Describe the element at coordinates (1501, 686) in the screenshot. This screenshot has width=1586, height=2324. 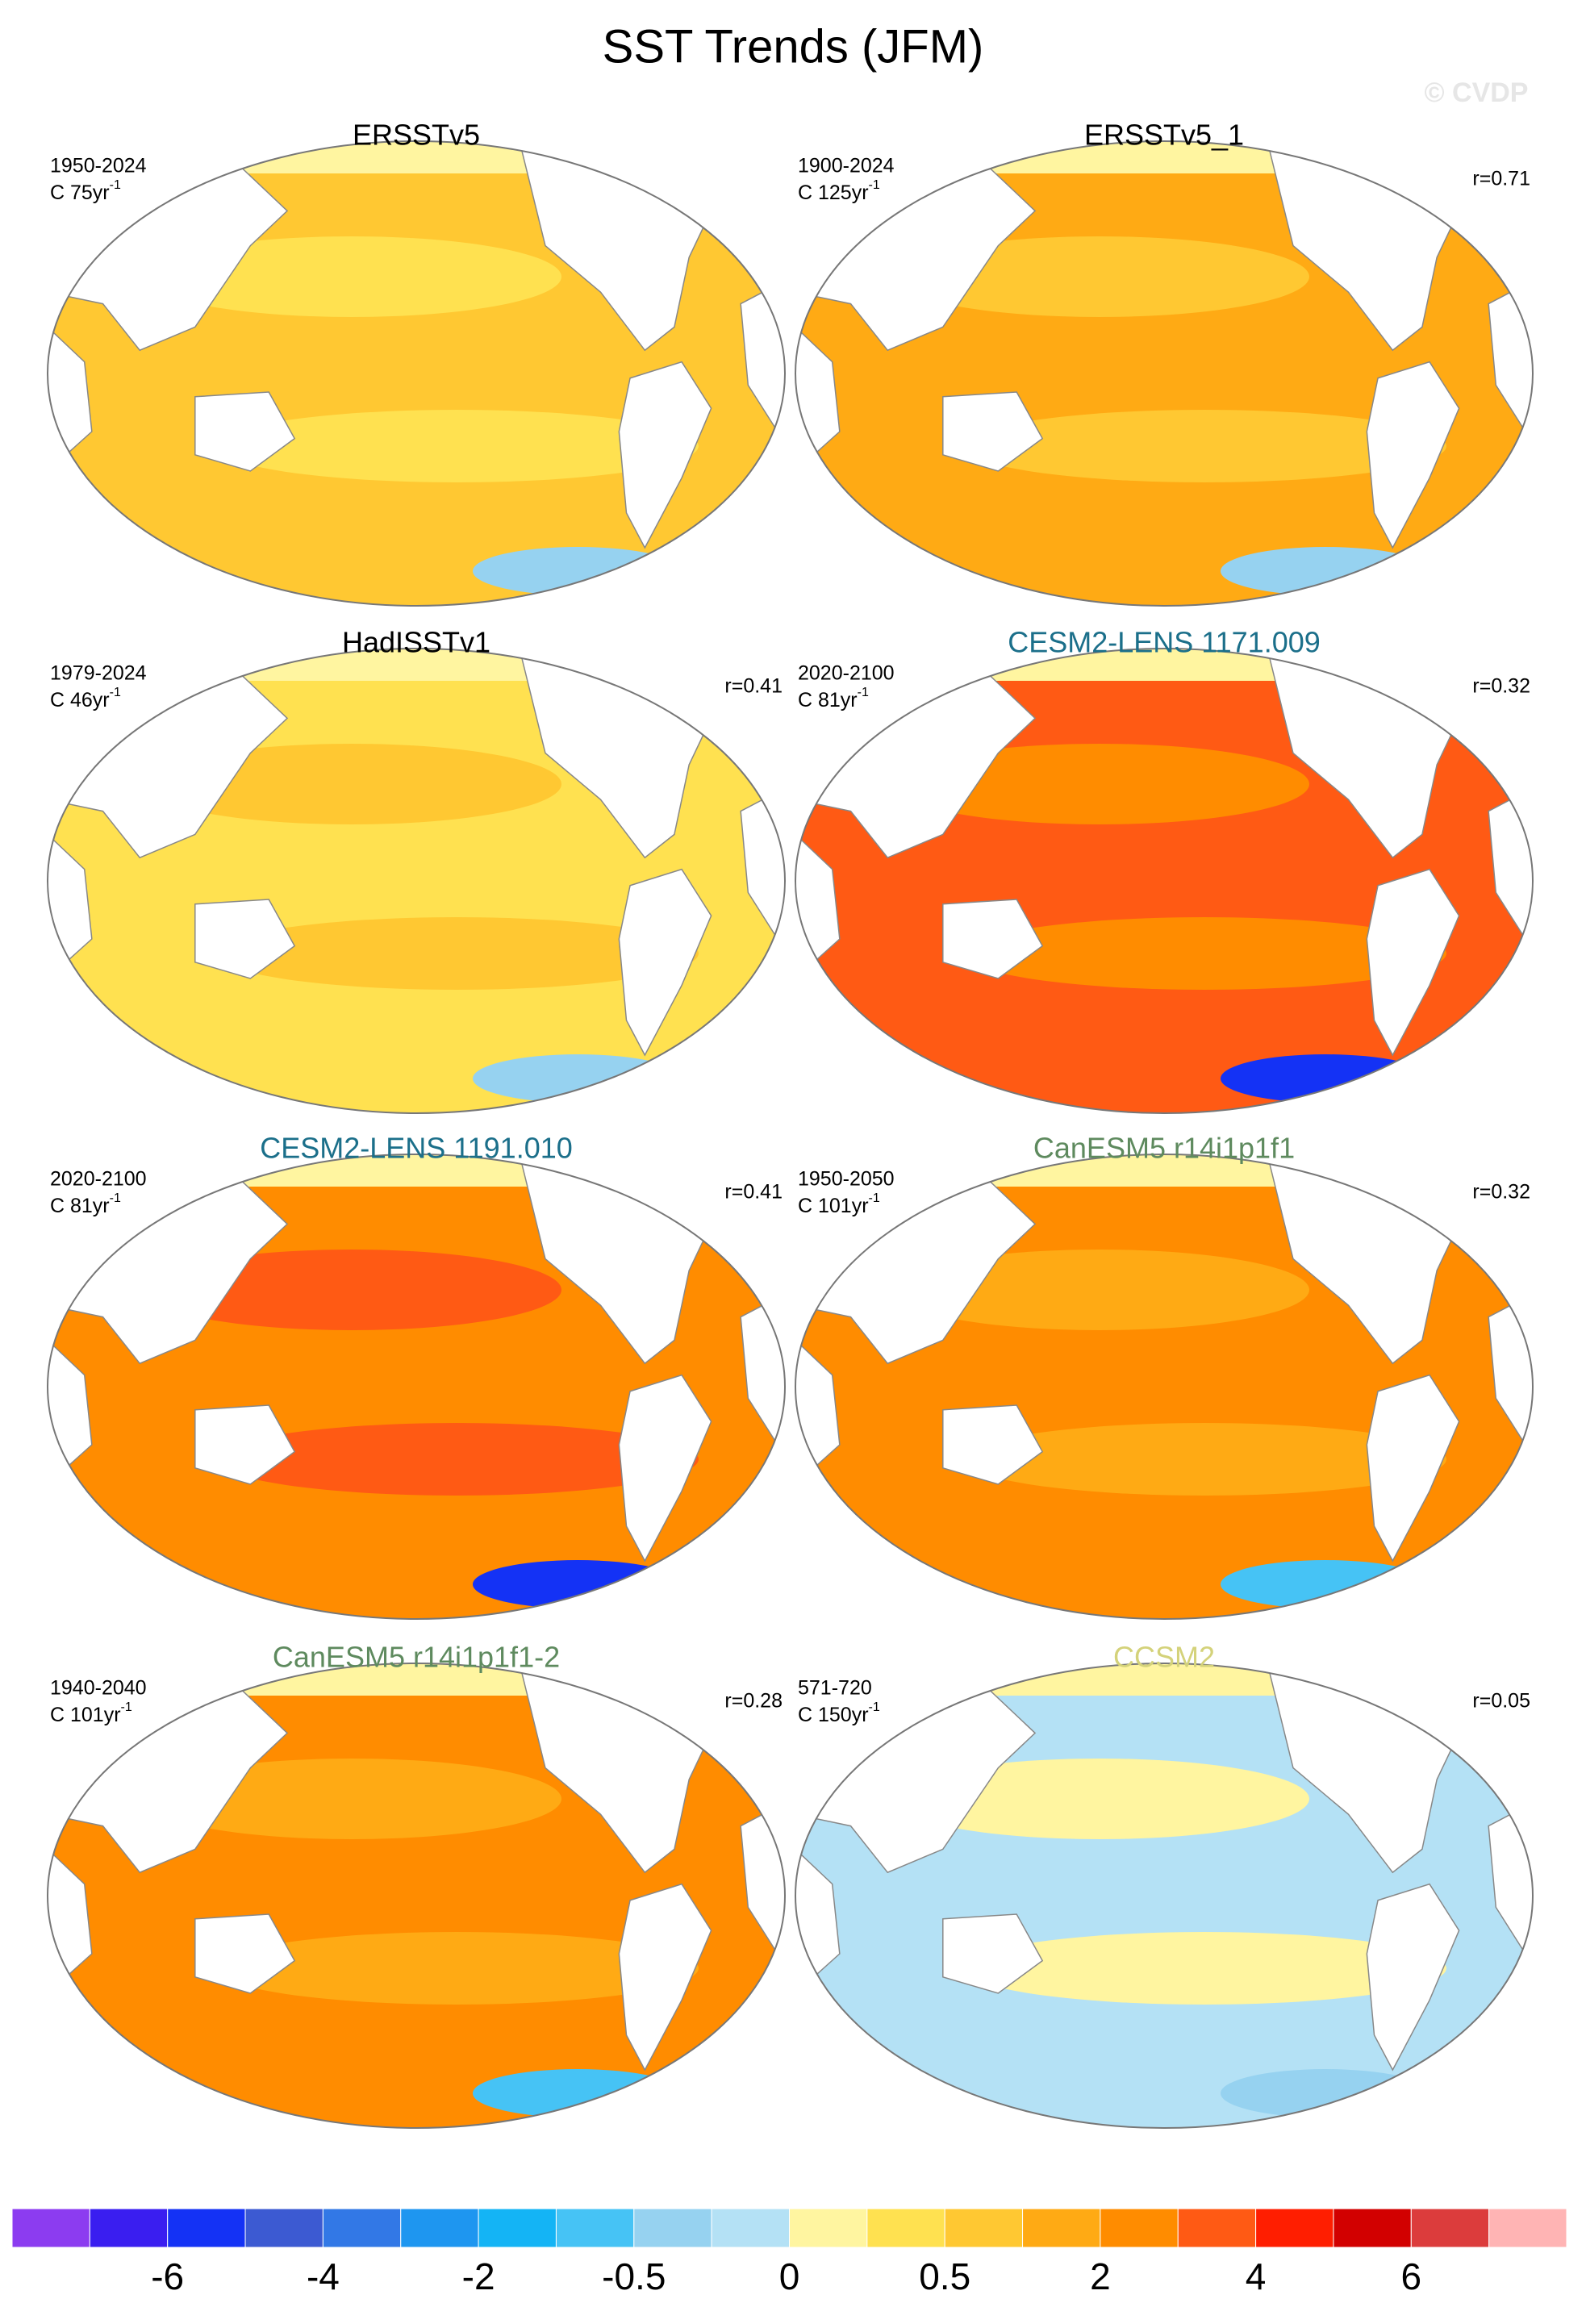
I see `correlation-label: r=0.32` at that location.